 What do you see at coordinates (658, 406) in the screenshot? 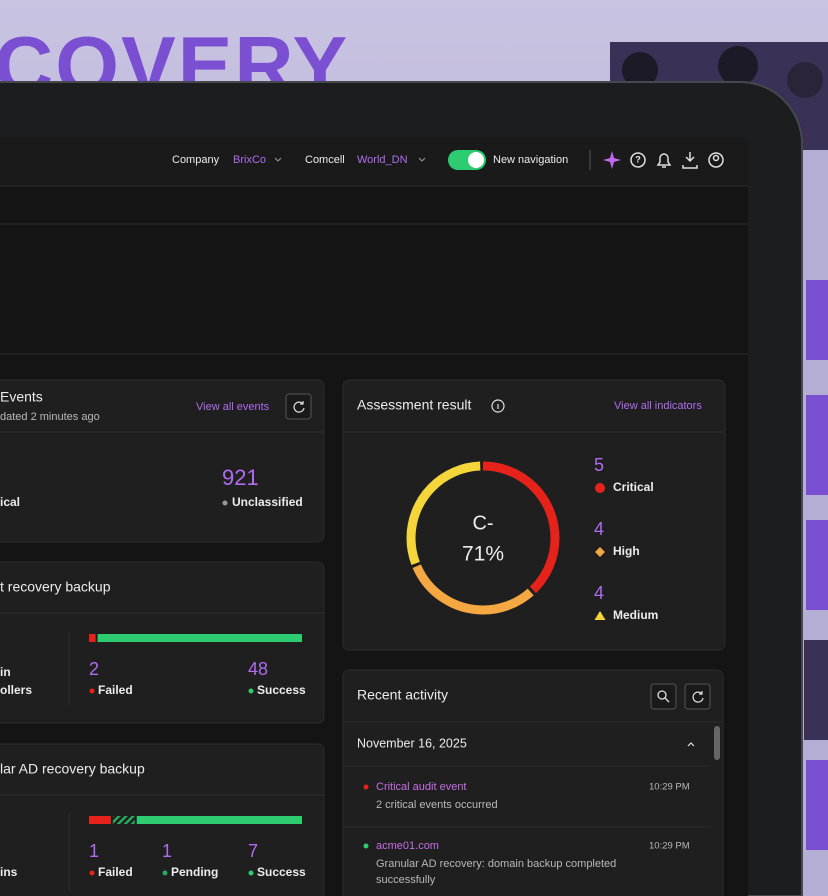
I see `view-all-indicators-link: View all indicators` at bounding box center [658, 406].